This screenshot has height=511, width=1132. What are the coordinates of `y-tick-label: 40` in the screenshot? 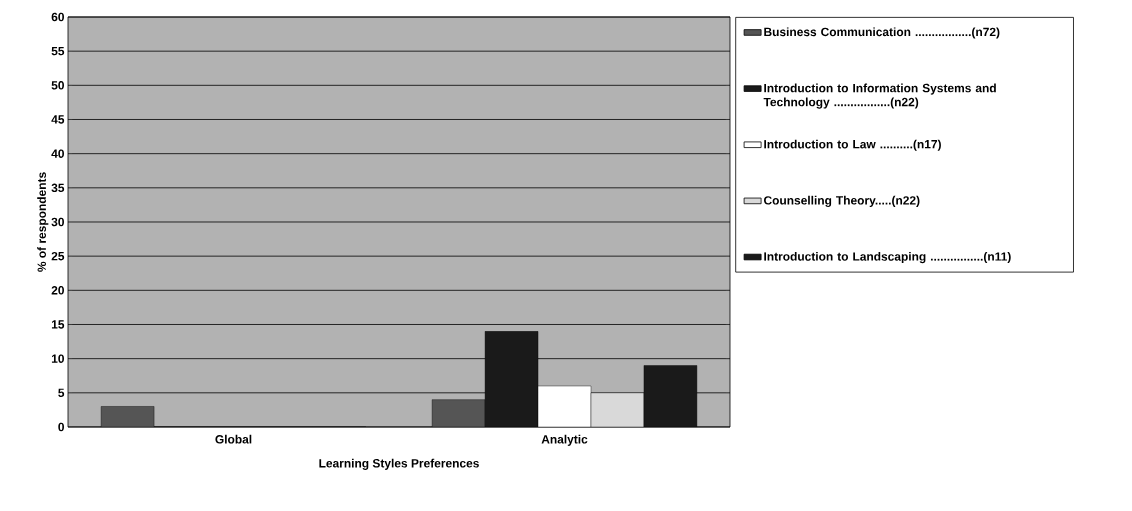 It's located at (57, 153).